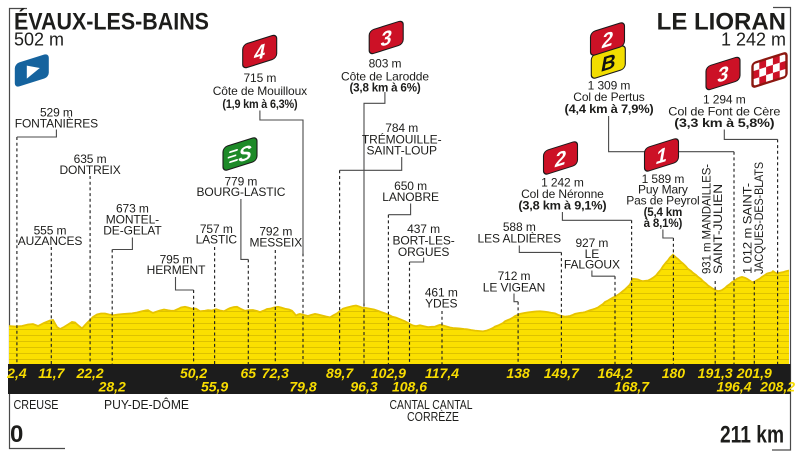 This screenshot has width=800, height=459. What do you see at coordinates (340, 373) in the screenshot?
I see `svg-text: 89,7` at bounding box center [340, 373].